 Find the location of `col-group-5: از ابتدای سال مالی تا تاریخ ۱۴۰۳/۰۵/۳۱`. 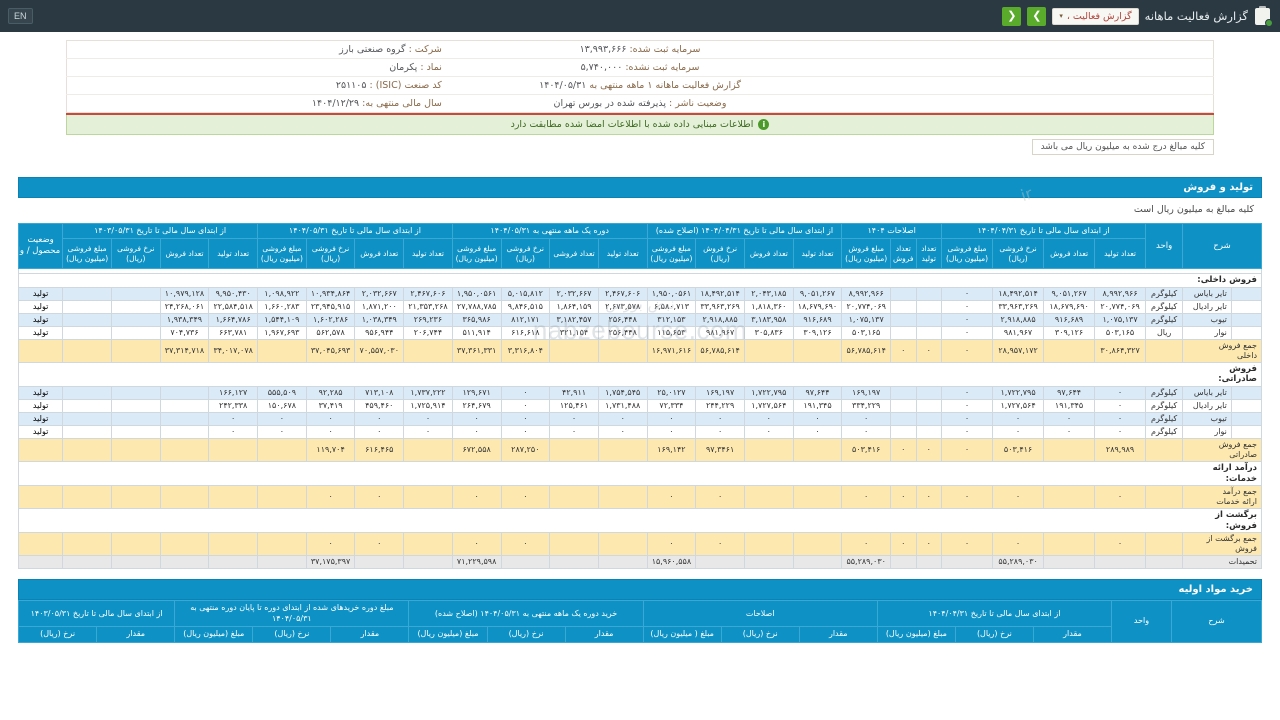

col-group-5: از ابتدای سال مالی تا تاریخ ۱۴۰۳/۰۵/۳۱ is located at coordinates (160, 231).